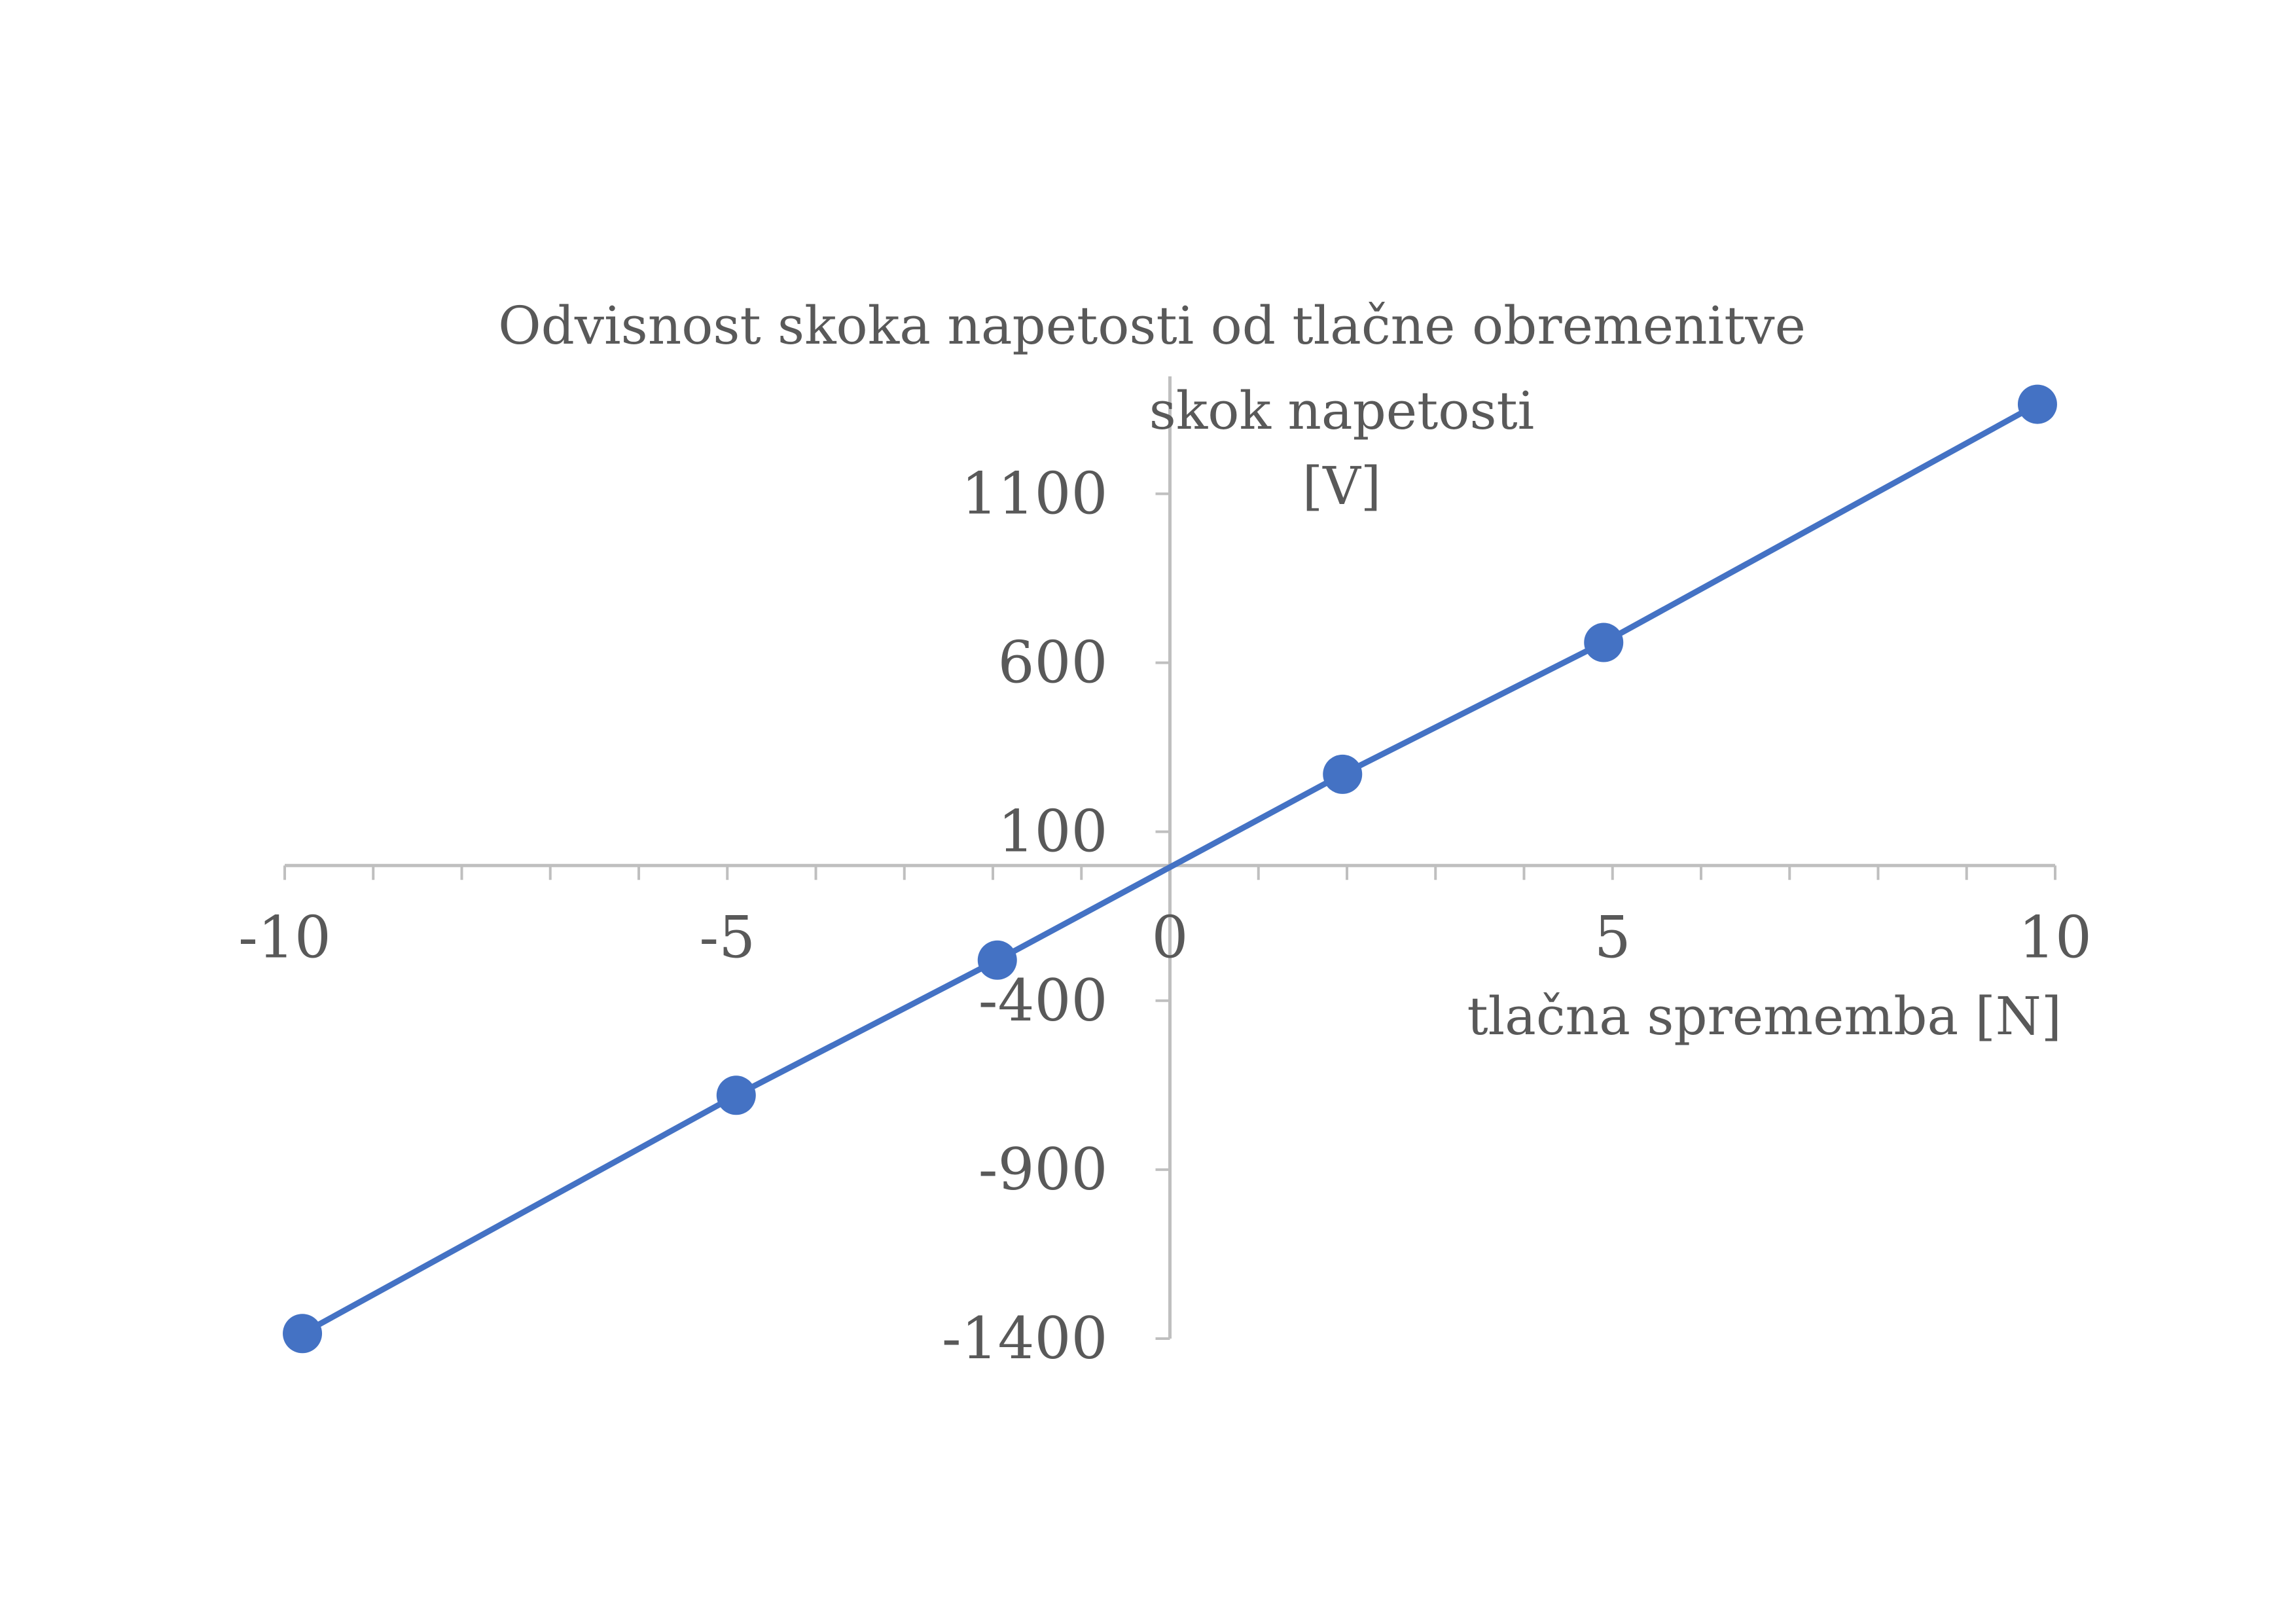 The image size is (2296, 1624). I want to click on x-tick-label: -5, so click(727, 937).